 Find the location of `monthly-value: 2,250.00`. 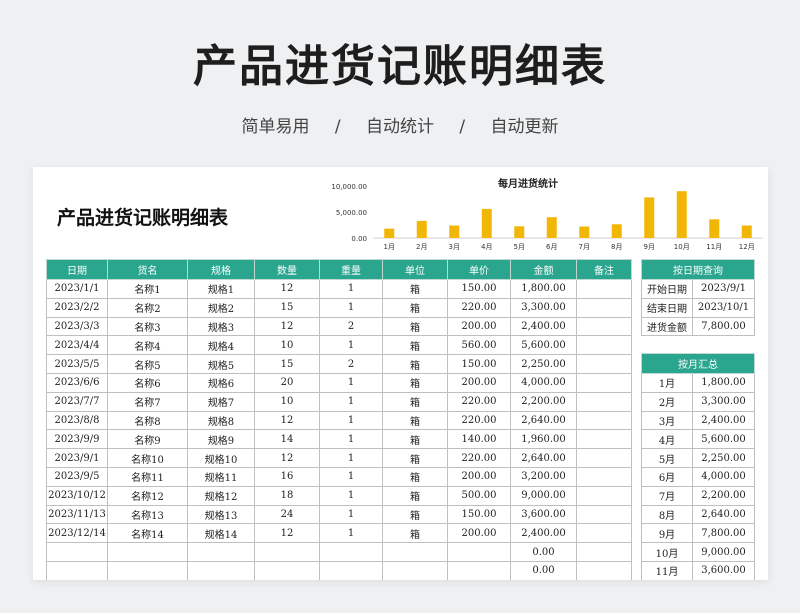

monthly-value: 2,250.00 is located at coordinates (723, 458).